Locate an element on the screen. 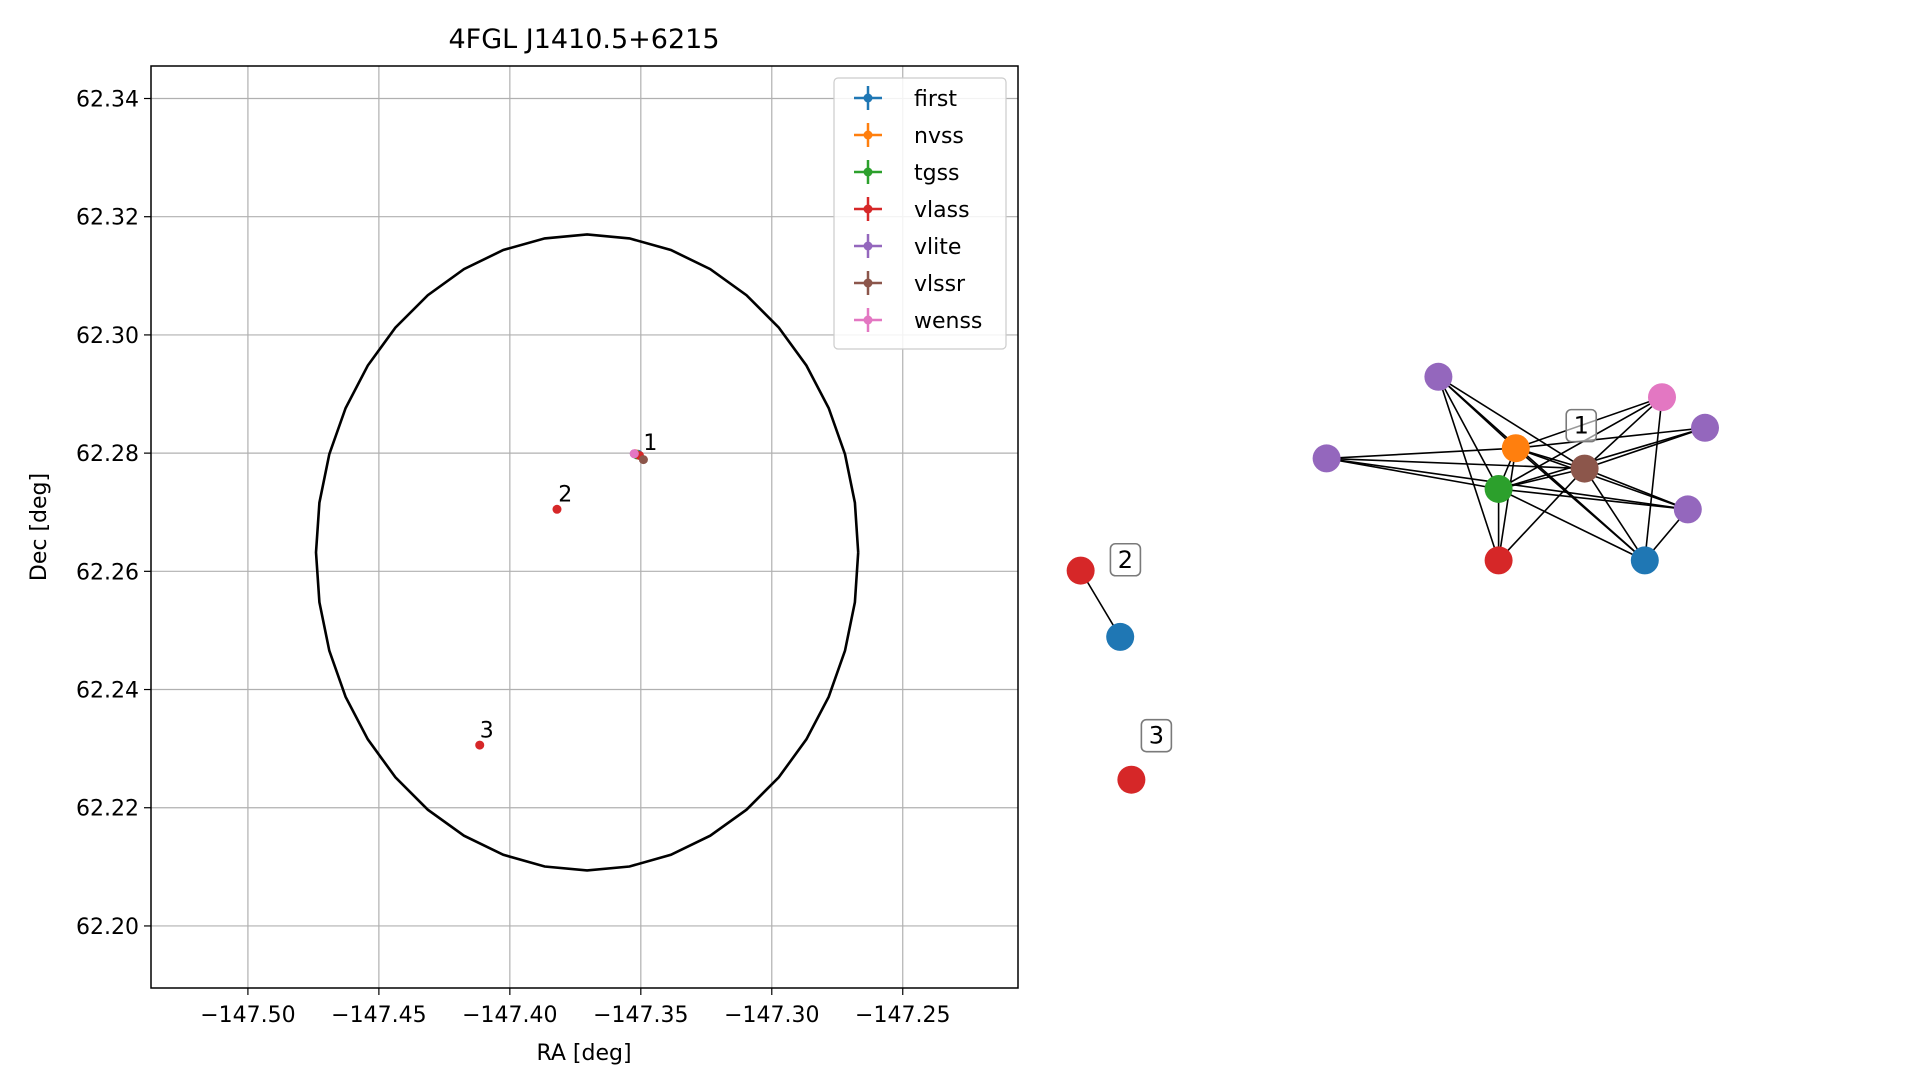 The height and width of the screenshot is (1080, 1919). point-annotation: 3 is located at coordinates (487, 730).